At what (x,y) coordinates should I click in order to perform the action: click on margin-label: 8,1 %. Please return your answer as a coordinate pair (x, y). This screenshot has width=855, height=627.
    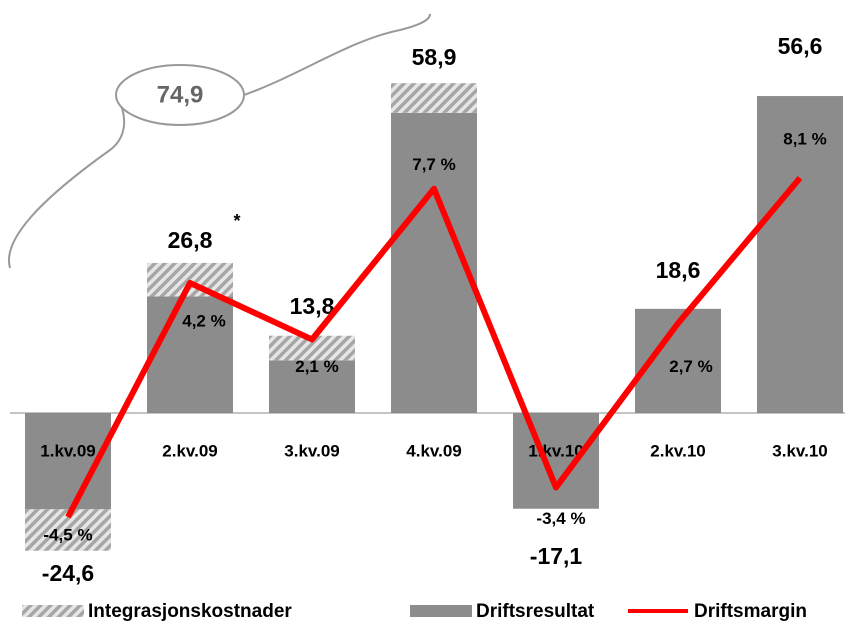
    Looking at the image, I should click on (804, 138).